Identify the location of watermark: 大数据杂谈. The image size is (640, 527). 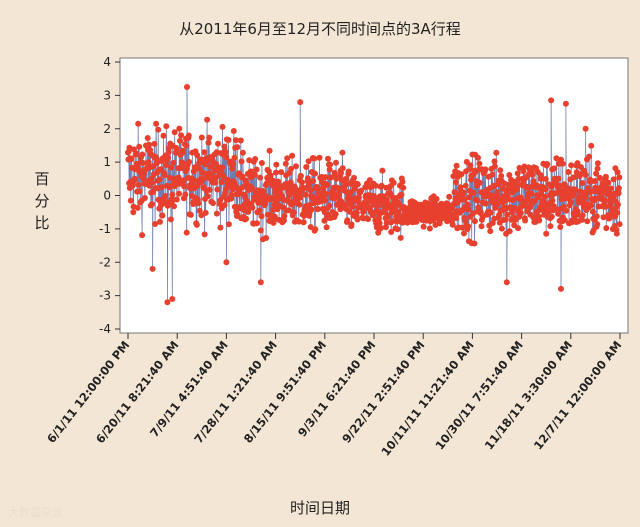
(35, 512).